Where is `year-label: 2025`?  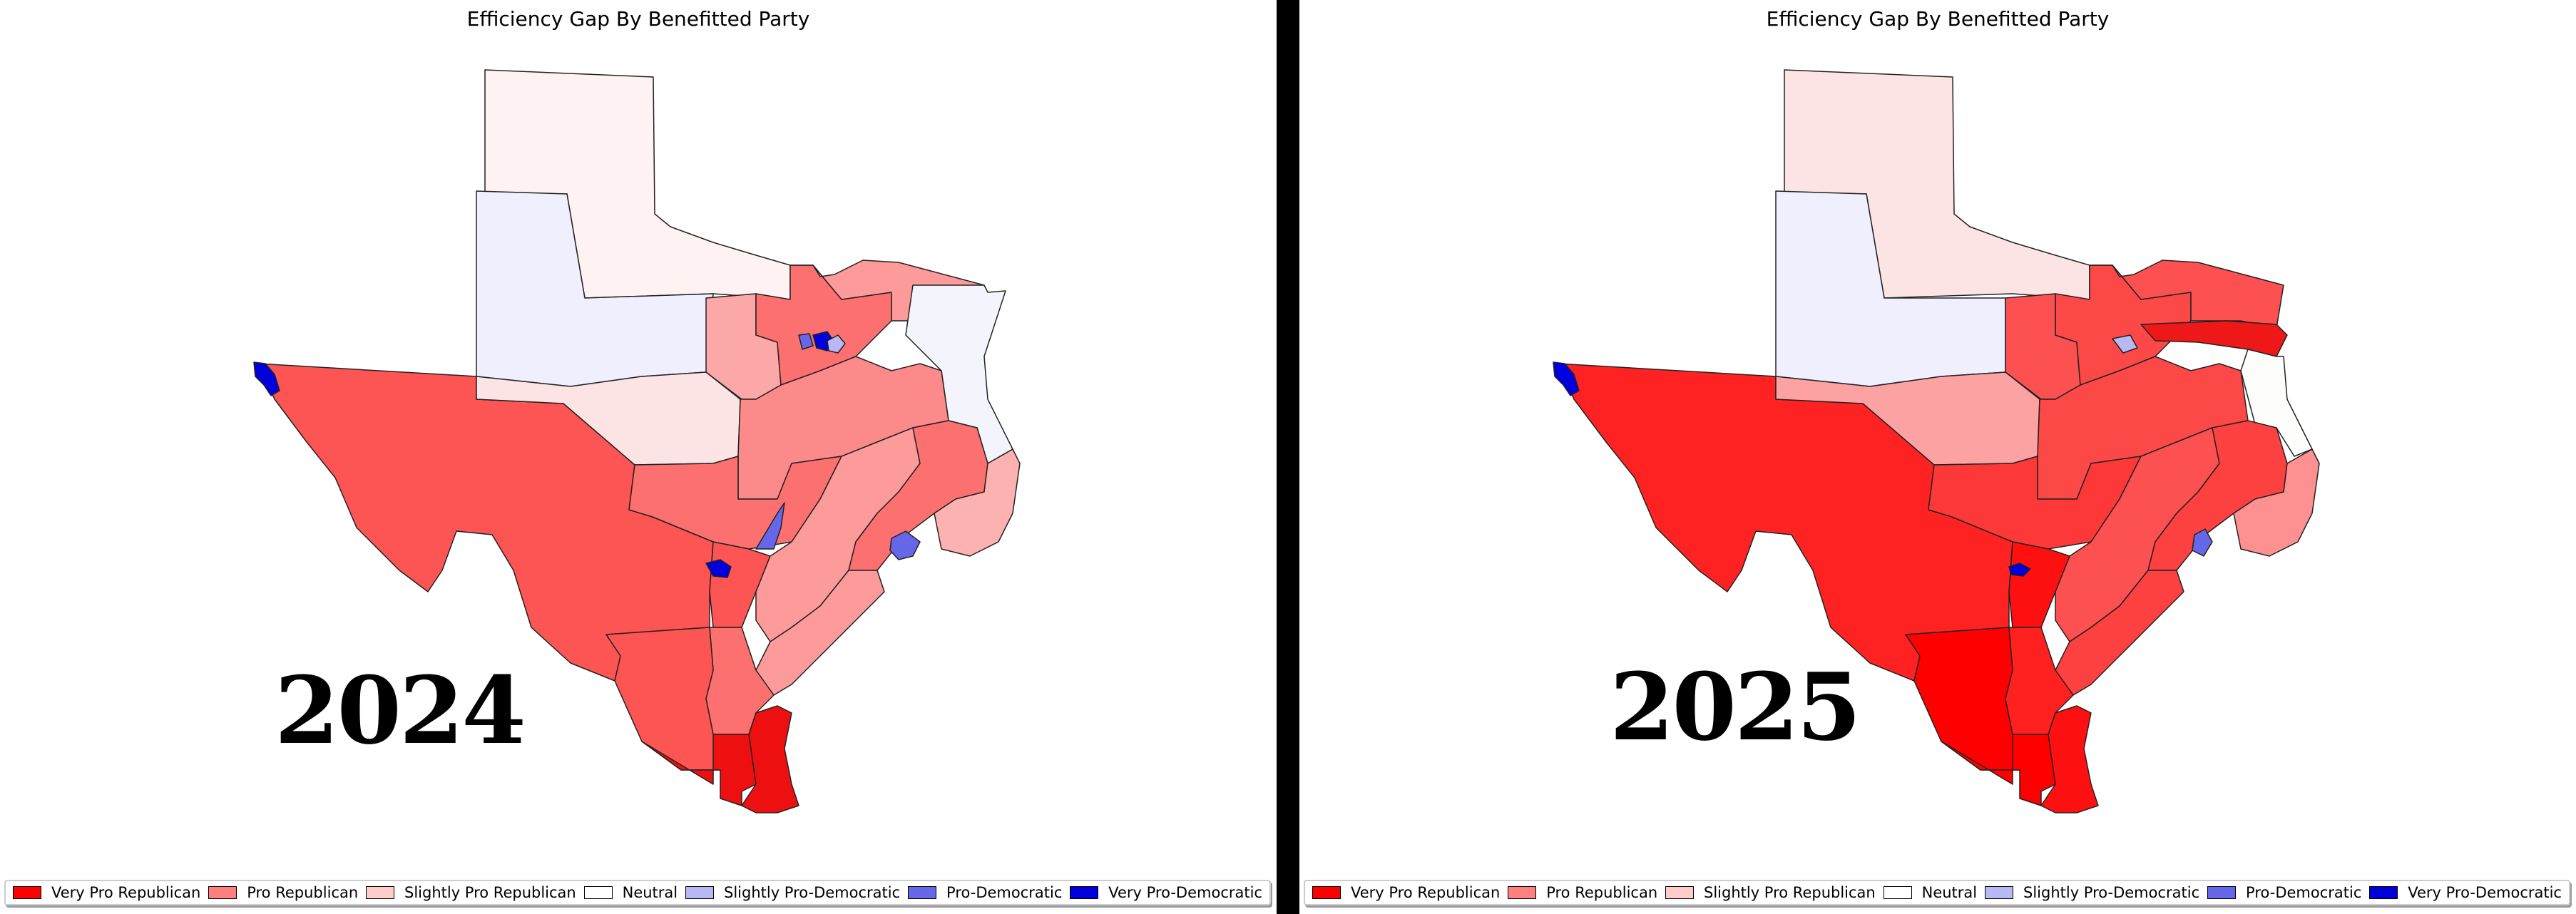
year-label: 2025 is located at coordinates (1735, 706).